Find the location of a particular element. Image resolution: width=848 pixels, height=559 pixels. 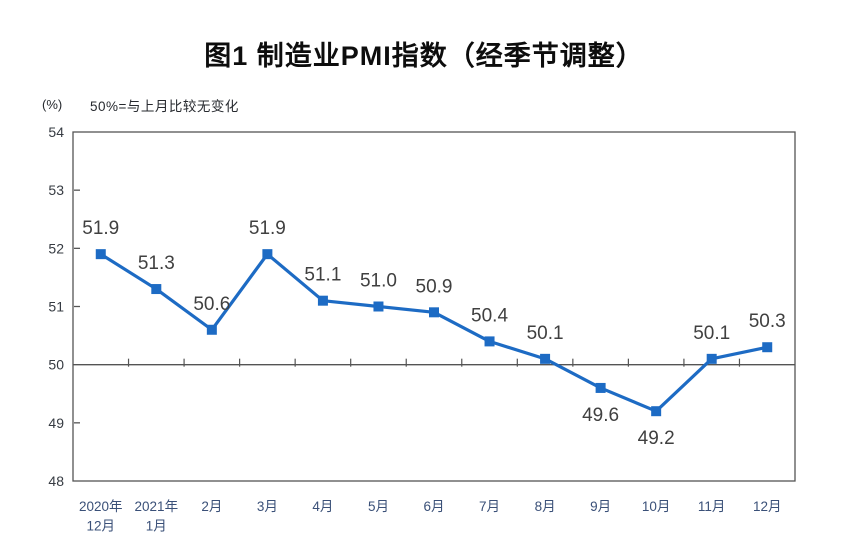

data-point-label: 50.6 is located at coordinates (211, 304).